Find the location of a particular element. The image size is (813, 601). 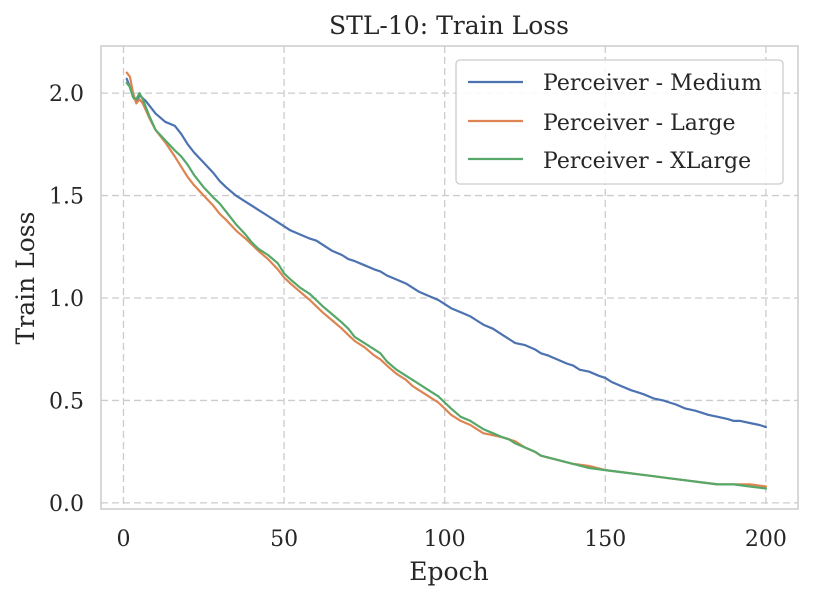

legend-box is located at coordinates (619, 122).